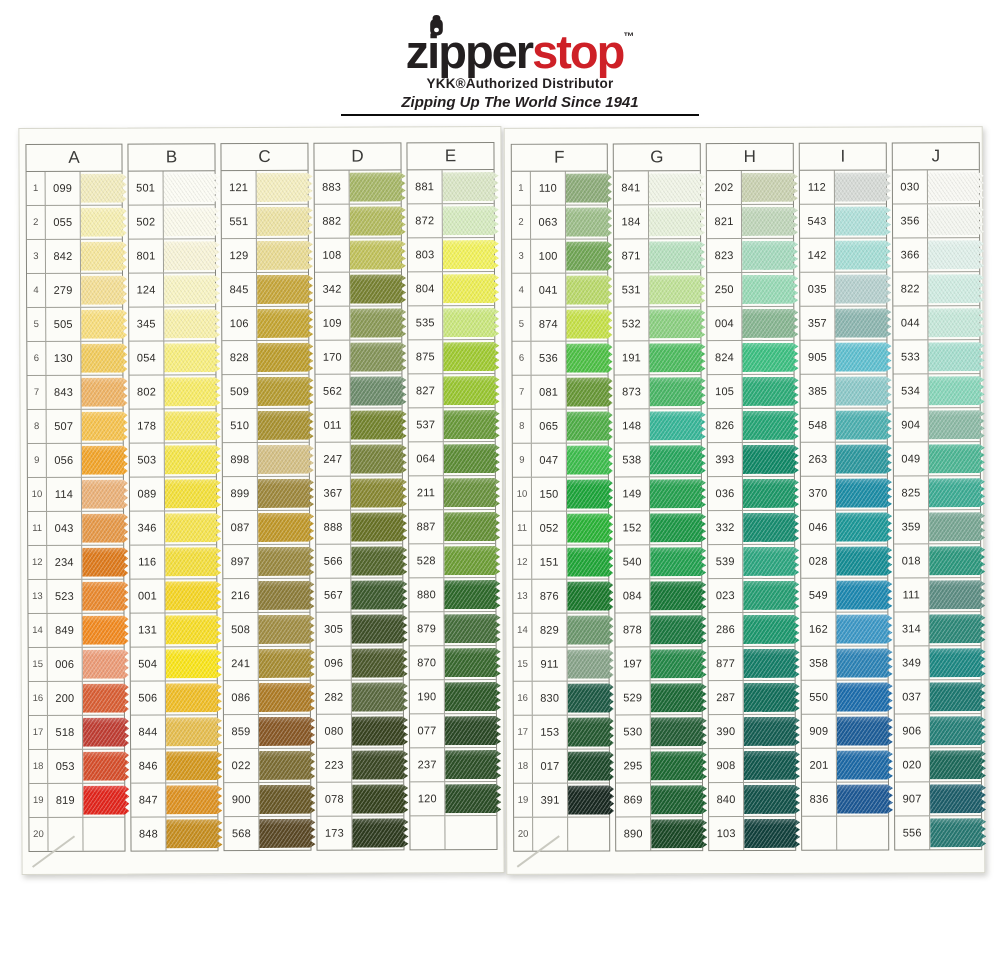 This screenshot has width=1000, height=978. I want to click on color-code: 077, so click(427, 731).